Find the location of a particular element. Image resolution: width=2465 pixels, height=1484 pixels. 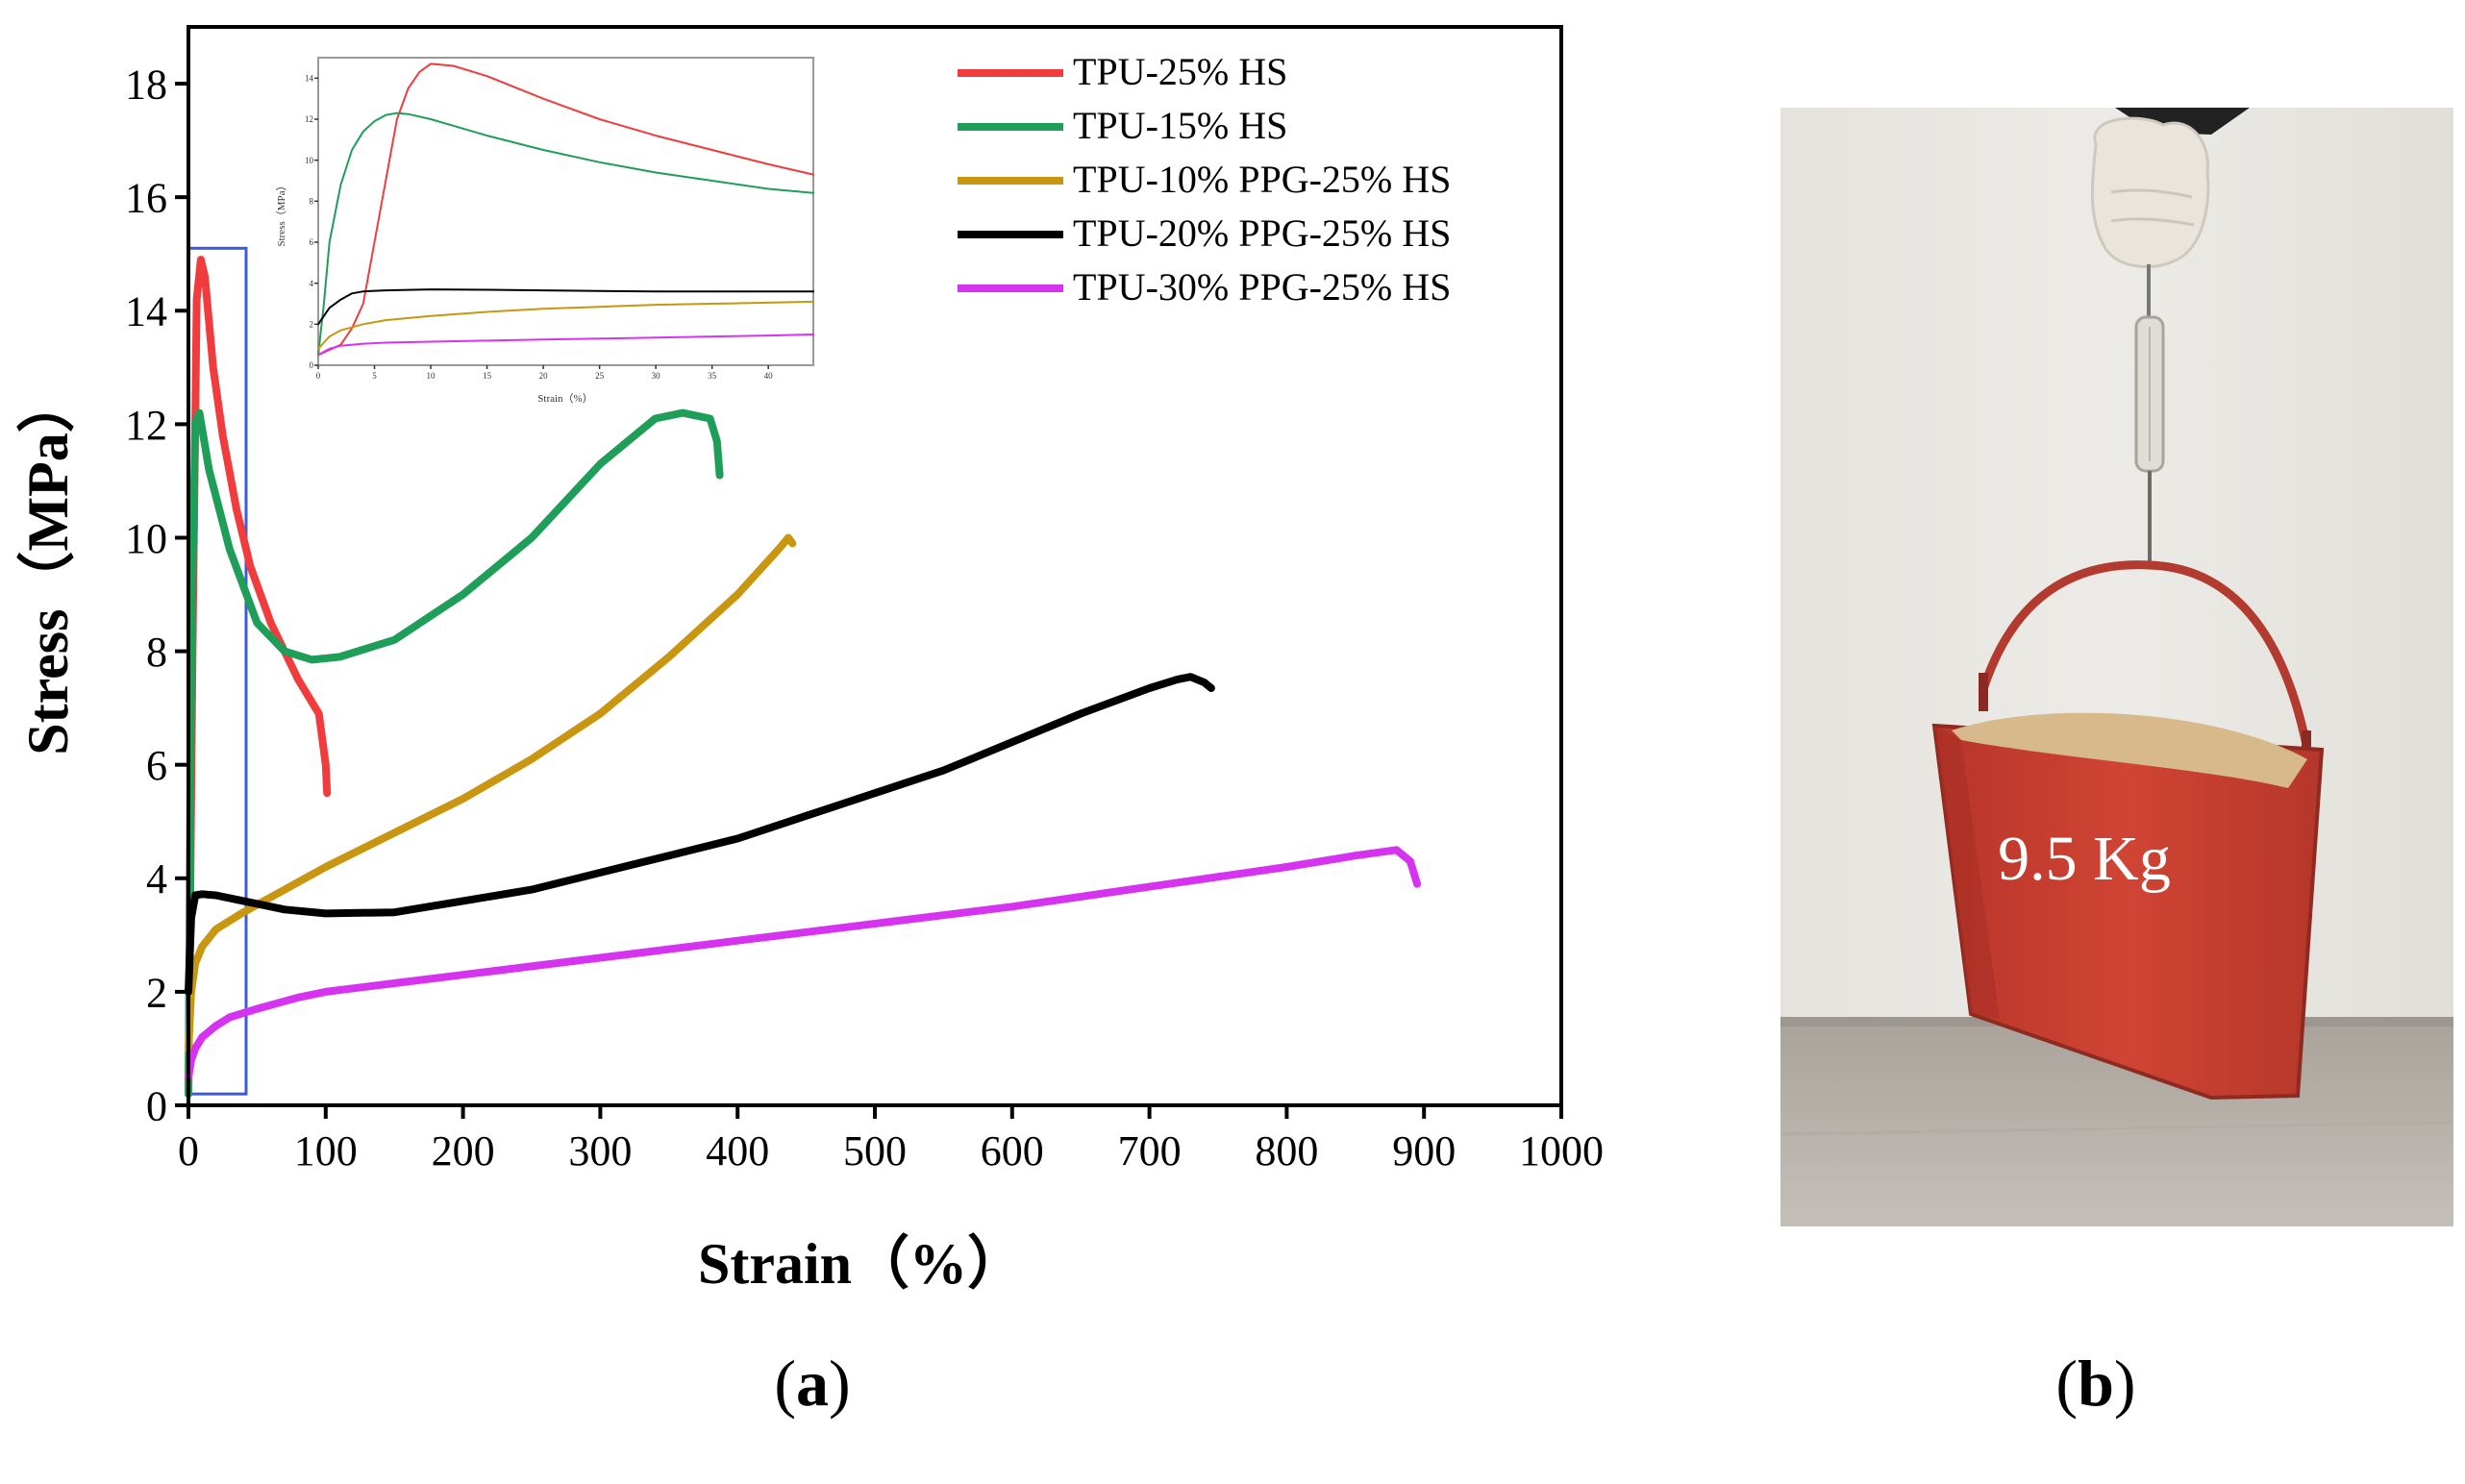

inset-frame is located at coordinates (565, 211).